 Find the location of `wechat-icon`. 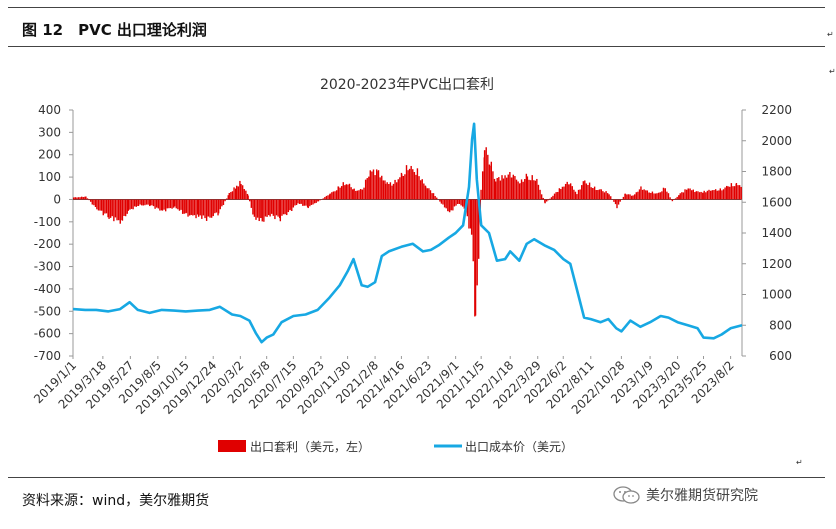

wechat-icon is located at coordinates (626, 495).